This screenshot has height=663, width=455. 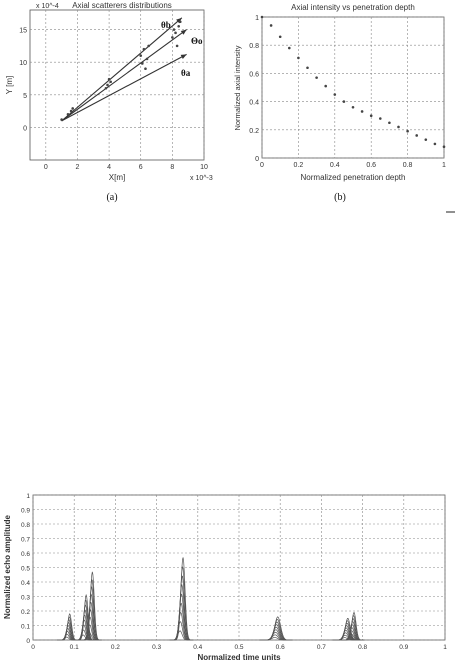 What do you see at coordinates (28, 496) in the screenshot?
I see `chartC-y-tick-label: 1` at bounding box center [28, 496].